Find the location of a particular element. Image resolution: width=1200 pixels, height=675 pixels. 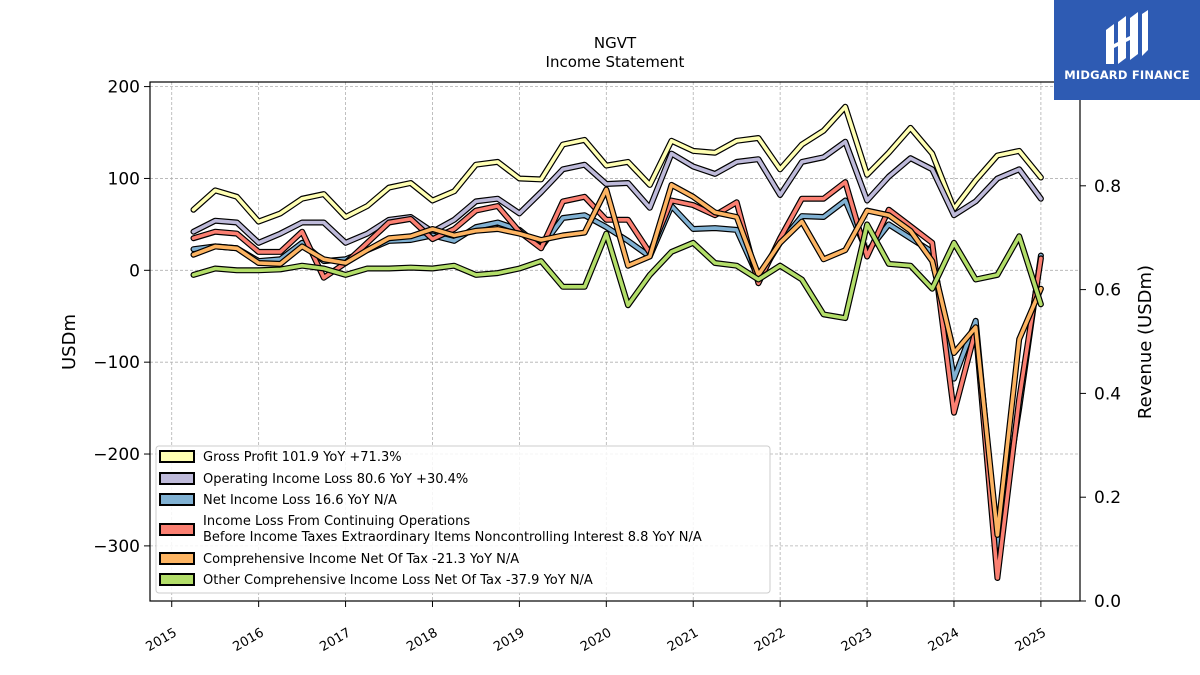

brand-logo: MIDGARD FINANCE is located at coordinates (1127, 50).